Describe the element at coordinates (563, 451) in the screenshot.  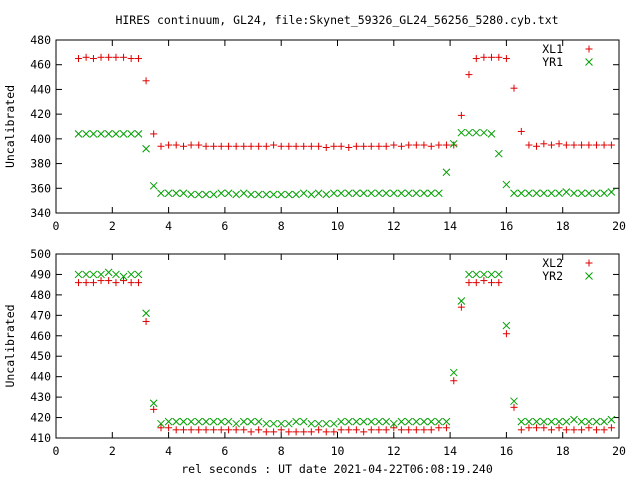
I see `x-tick-label: 18` at that location.